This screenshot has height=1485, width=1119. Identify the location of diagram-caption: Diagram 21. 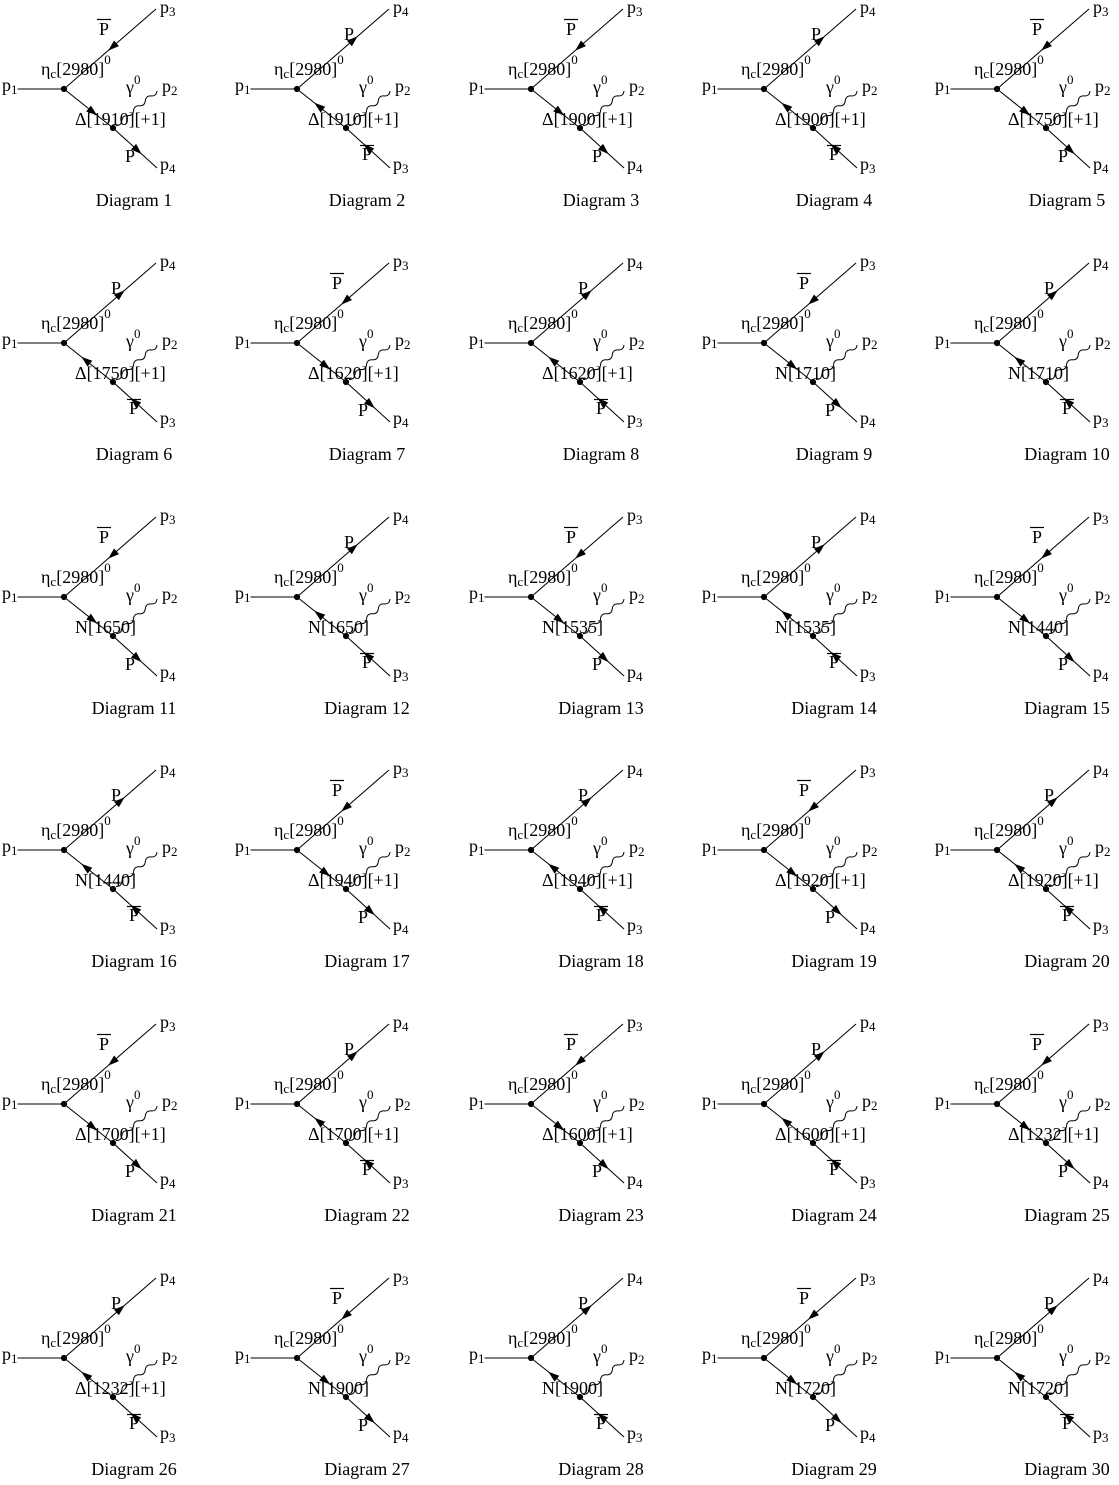
(133, 1215).